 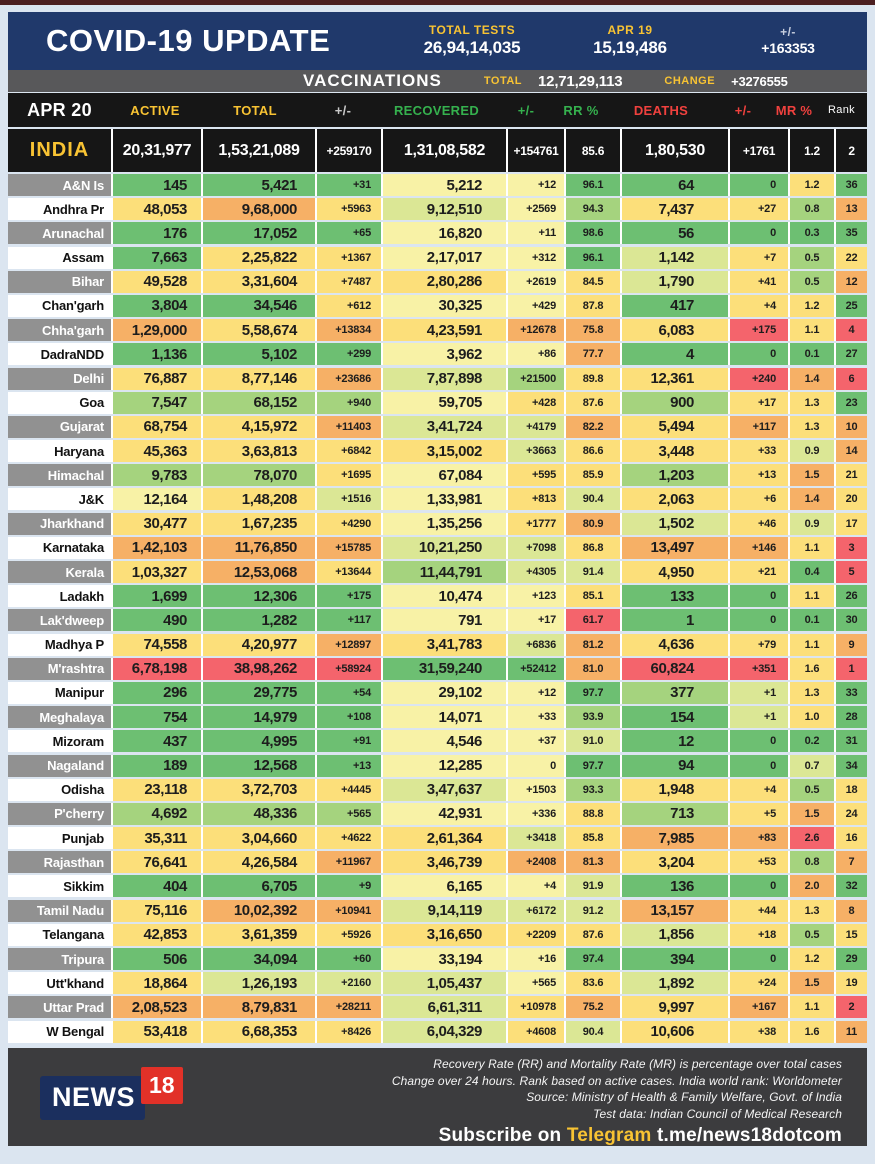 What do you see at coordinates (593, 354) in the screenshot?
I see `cell-recovery-rate: 77.7` at bounding box center [593, 354].